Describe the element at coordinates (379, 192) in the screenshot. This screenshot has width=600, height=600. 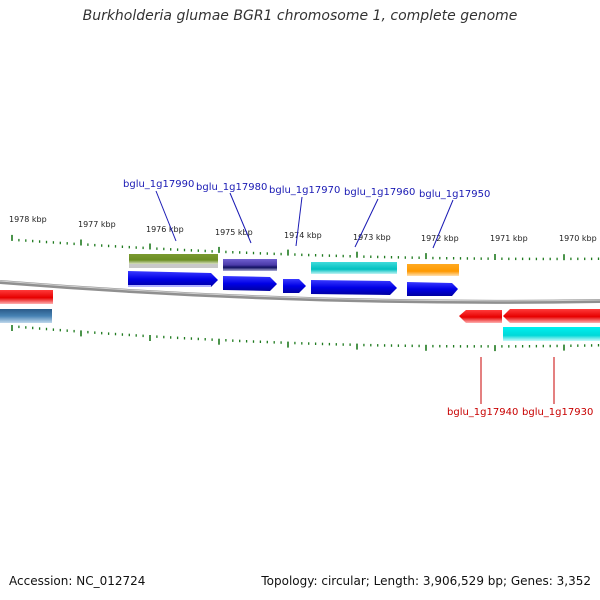
I see `gene-label: bglu_1g17960` at that location.